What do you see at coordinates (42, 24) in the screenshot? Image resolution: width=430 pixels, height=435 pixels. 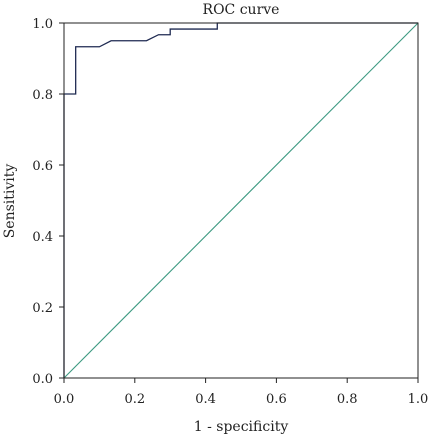 I see `y-tick-label: 1.0` at bounding box center [42, 24].